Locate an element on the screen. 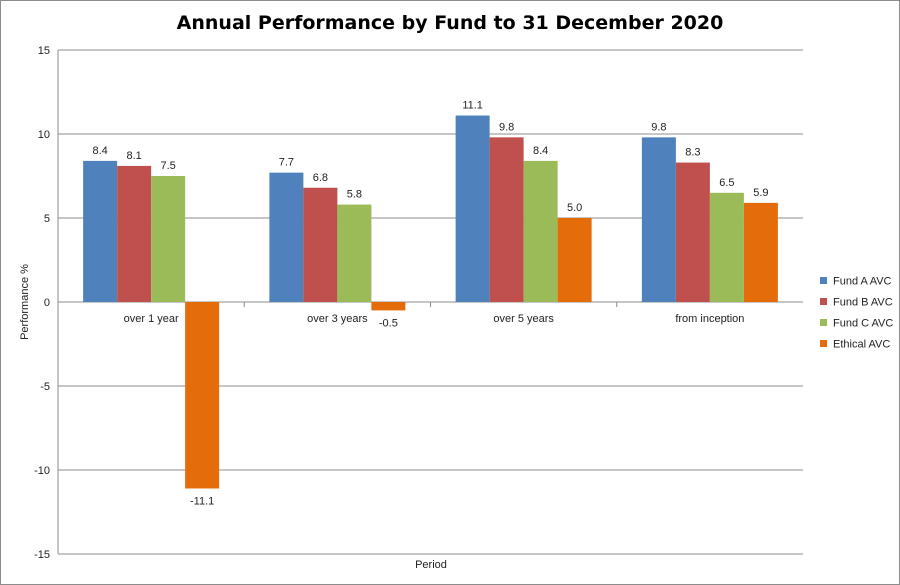 Image resolution: width=900 pixels, height=585 pixels. data-label: 5.9 is located at coordinates (760, 193).